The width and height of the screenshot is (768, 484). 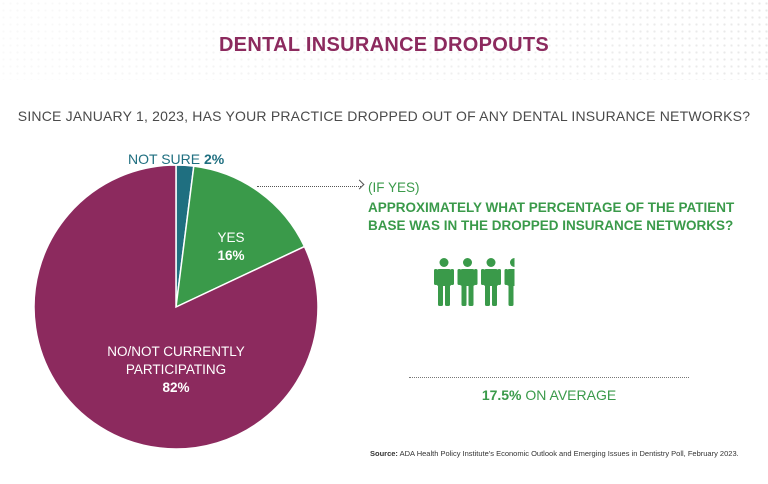 I want to click on slice-label-no-line1: NO/NOT CURRENTLY, so click(x=176, y=351).